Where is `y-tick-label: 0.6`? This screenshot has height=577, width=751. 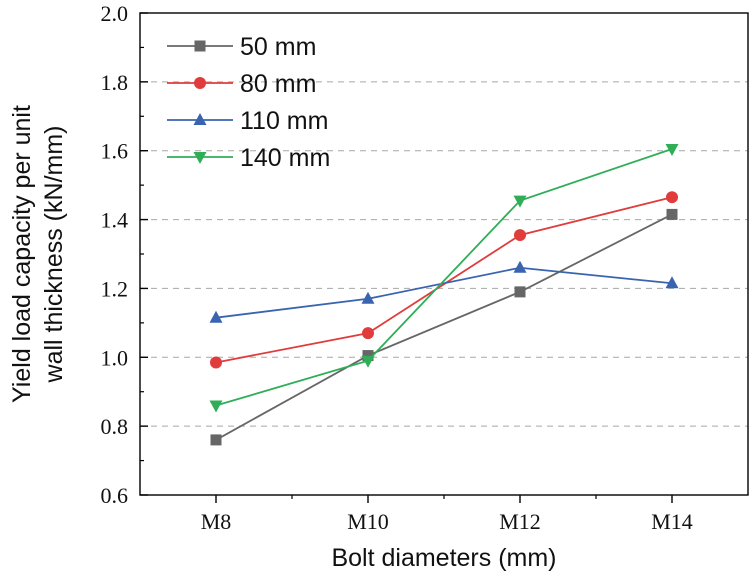
y-tick-label: 0.6 is located at coordinates (115, 495).